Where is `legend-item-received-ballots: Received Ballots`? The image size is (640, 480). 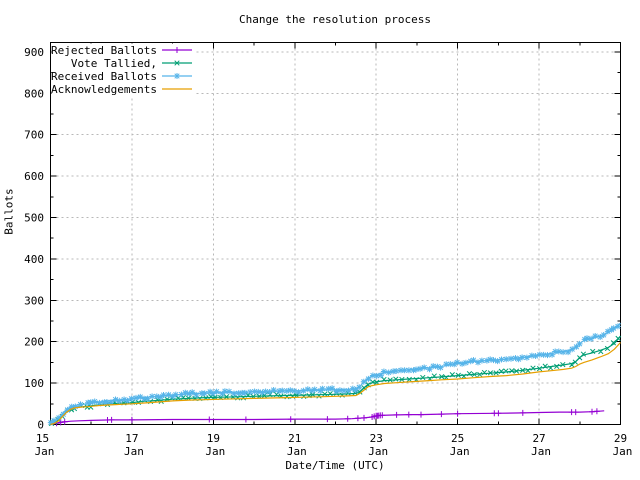
legend-item-received-ballots: Received Ballots is located at coordinates (121, 76).